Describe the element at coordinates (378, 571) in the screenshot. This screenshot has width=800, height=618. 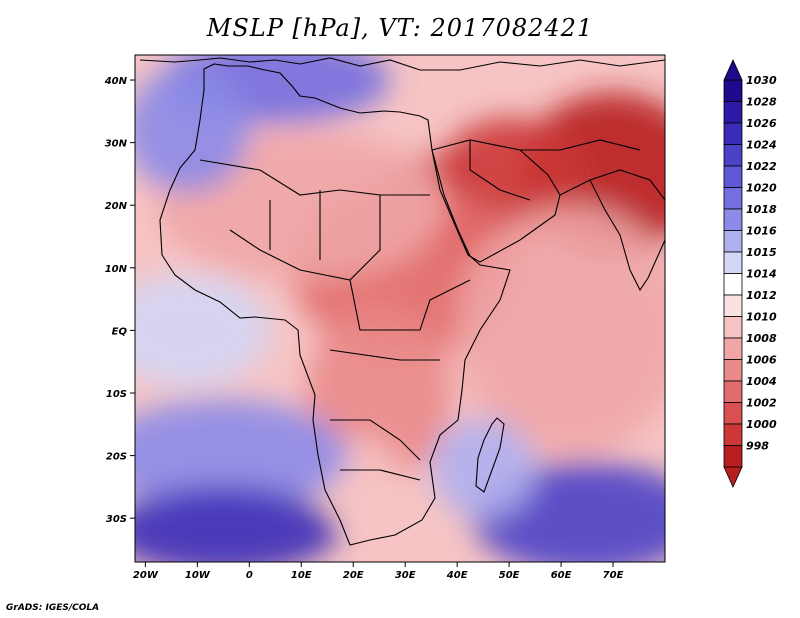
I see `longitude-axis: 20W 10W 0 10E 20E 30E 40E 50E 60E 70E` at that location.